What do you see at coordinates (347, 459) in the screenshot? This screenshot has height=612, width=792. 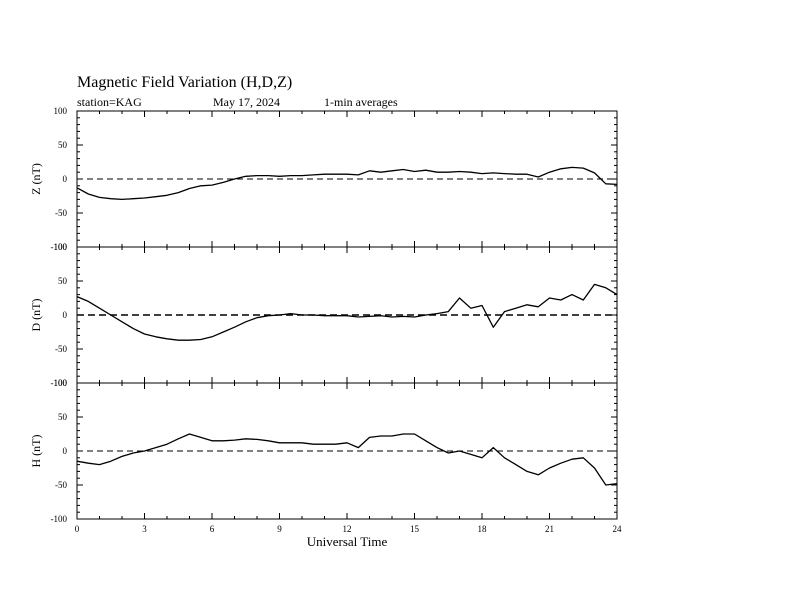 I see `series-line-h` at bounding box center [347, 459].